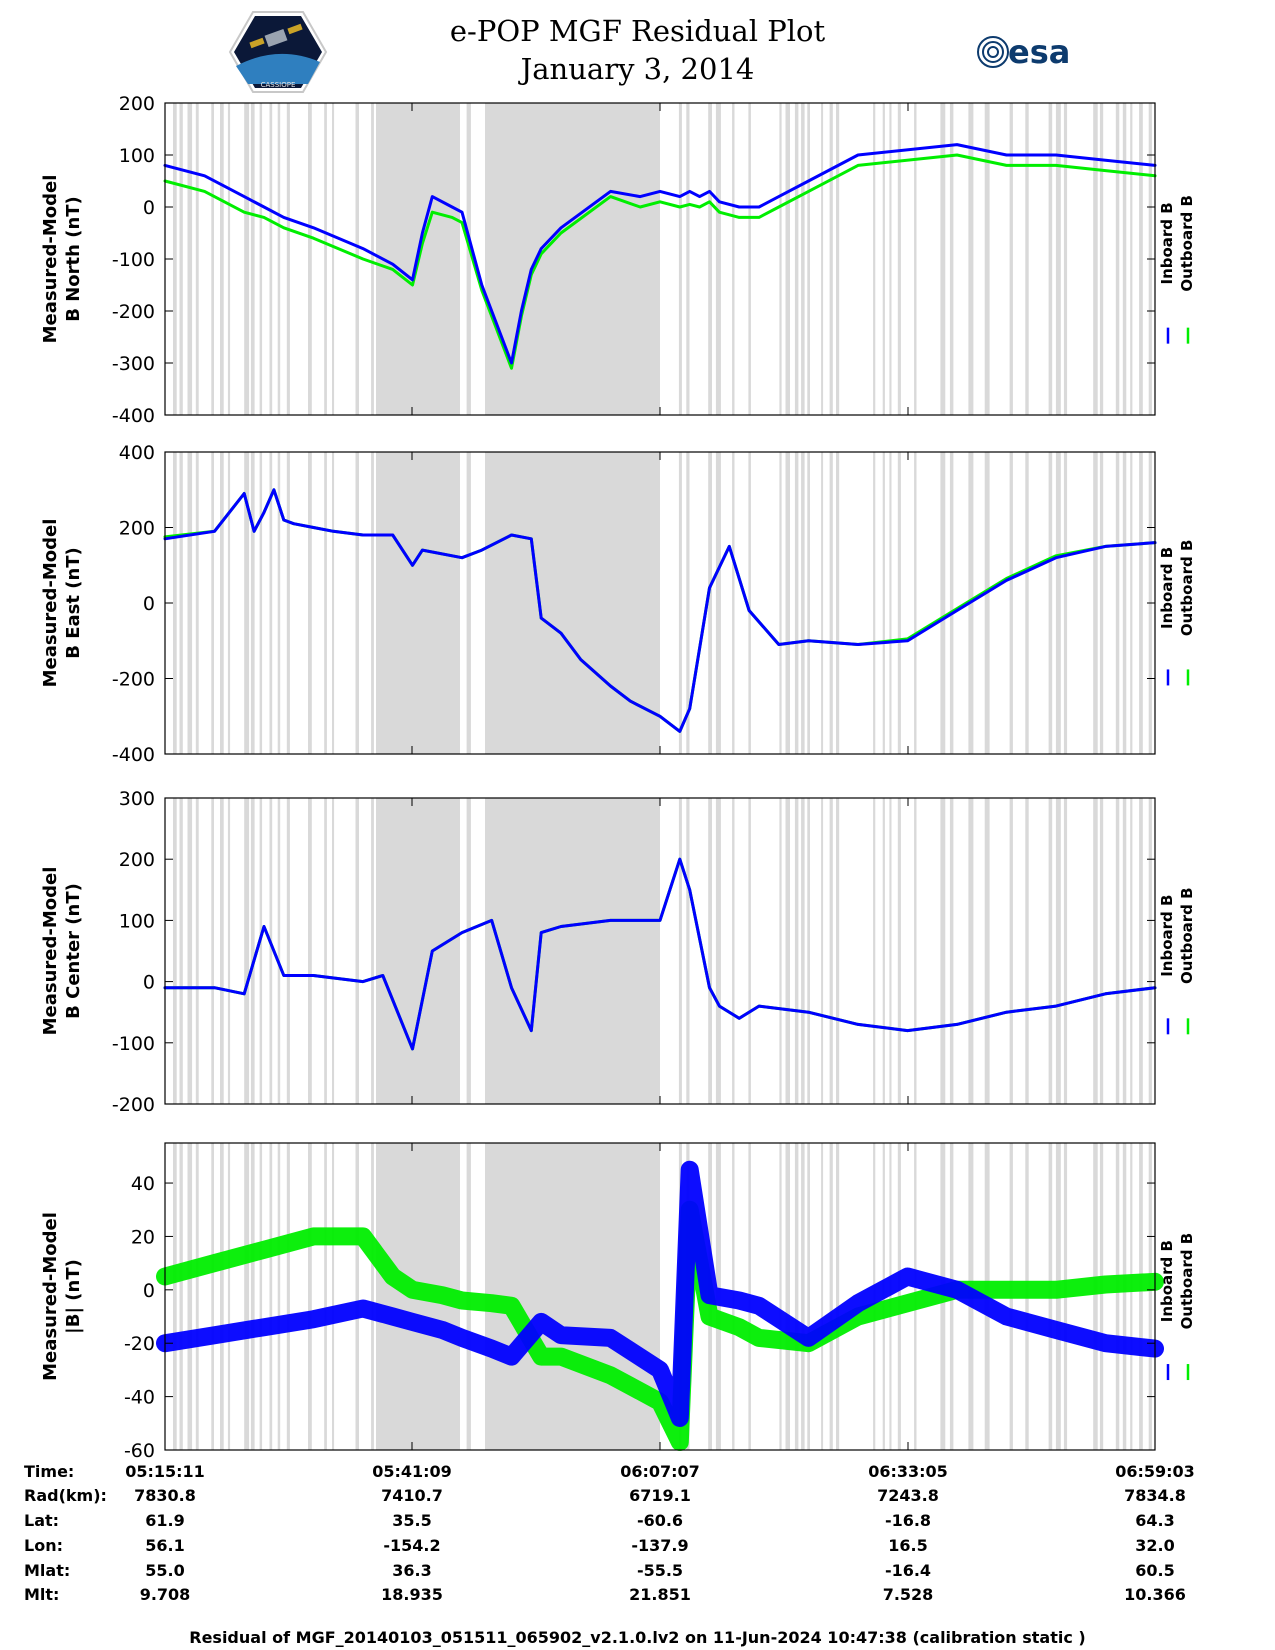 The width and height of the screenshot is (1275, 1650). I want to click on ephem-value: 18.935, so click(412, 1594).